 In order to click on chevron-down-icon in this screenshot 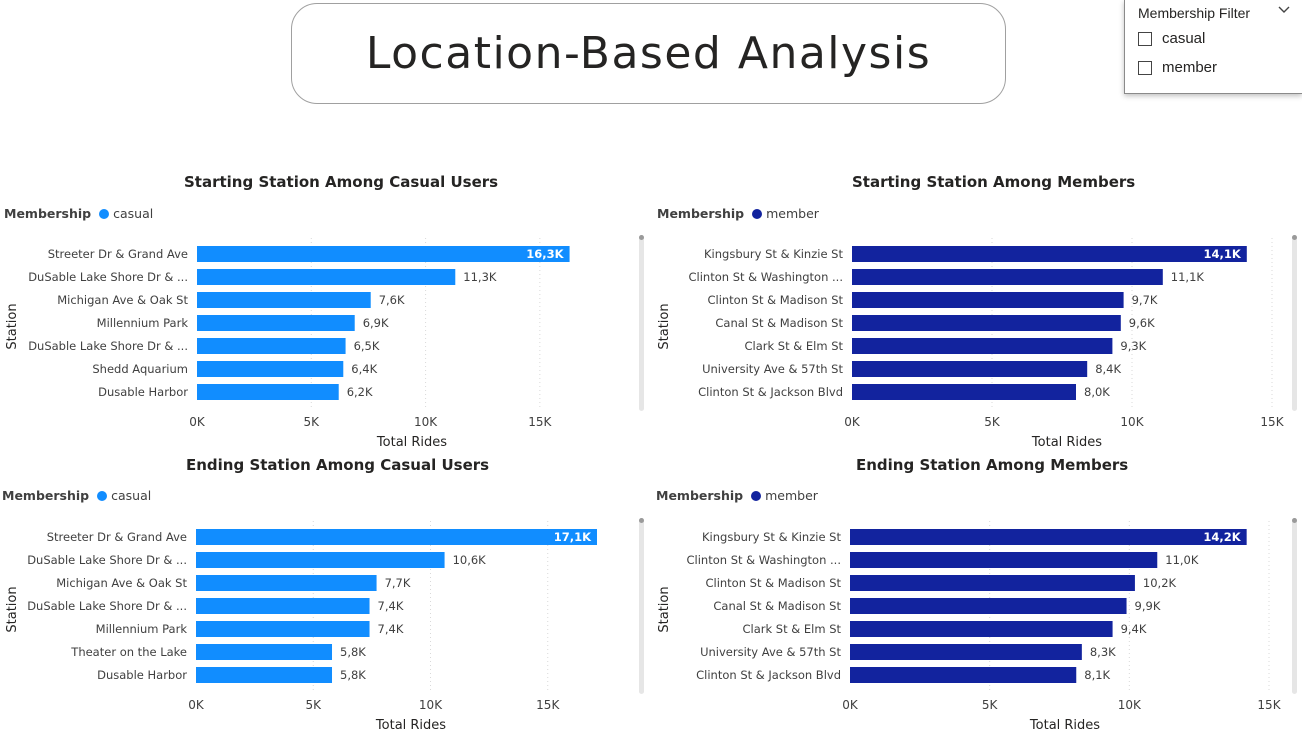, I will do `click(1284, 10)`.